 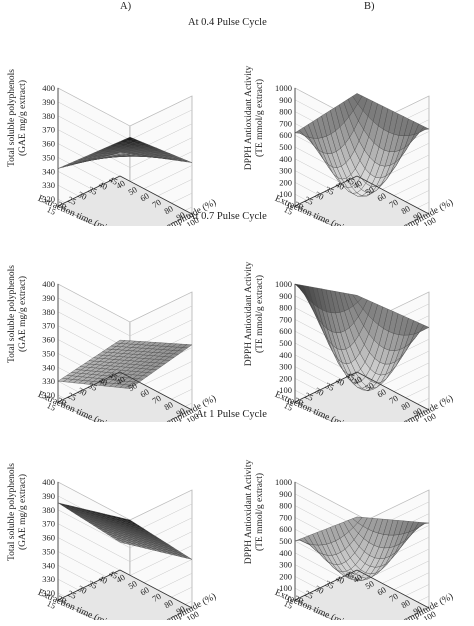 I want to click on row-title-1: At 0.4 Pulse Cycle, so click(x=227, y=22).